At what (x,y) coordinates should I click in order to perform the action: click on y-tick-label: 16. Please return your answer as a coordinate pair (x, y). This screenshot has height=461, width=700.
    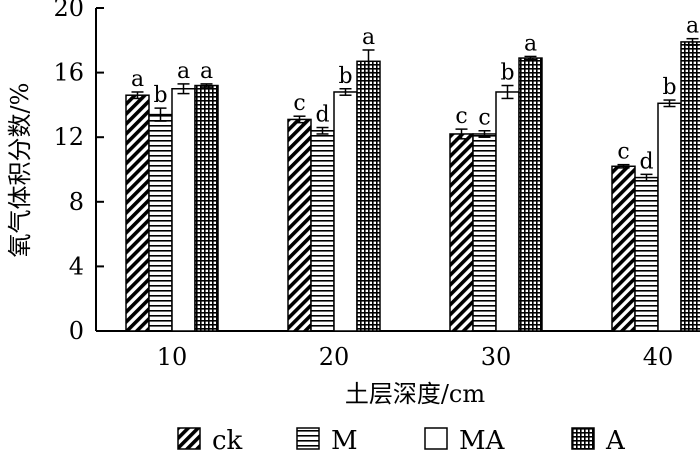
    Looking at the image, I should click on (68, 73).